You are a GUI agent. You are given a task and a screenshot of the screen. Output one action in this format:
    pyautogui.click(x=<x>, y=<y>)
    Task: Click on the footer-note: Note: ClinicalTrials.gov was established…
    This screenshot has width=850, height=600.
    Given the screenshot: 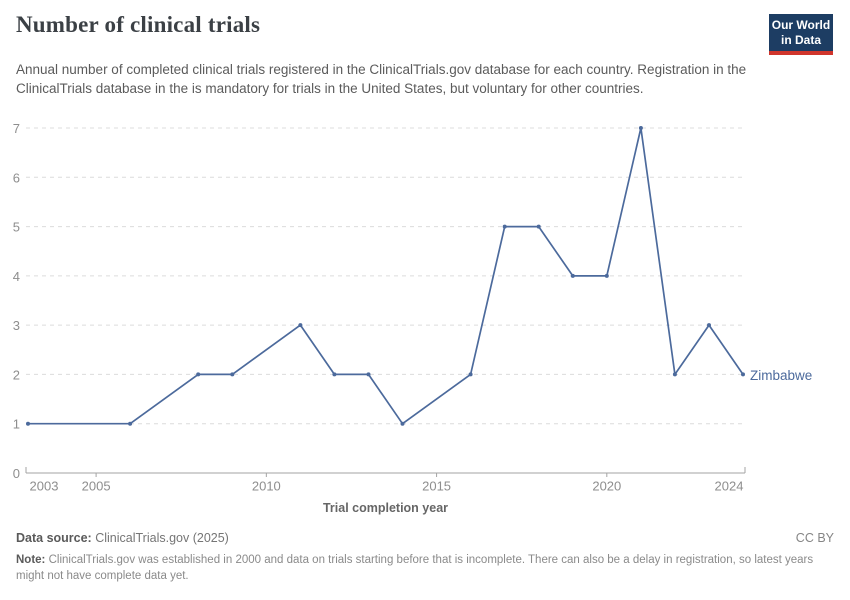 What is the action you would take?
    pyautogui.click(x=425, y=568)
    